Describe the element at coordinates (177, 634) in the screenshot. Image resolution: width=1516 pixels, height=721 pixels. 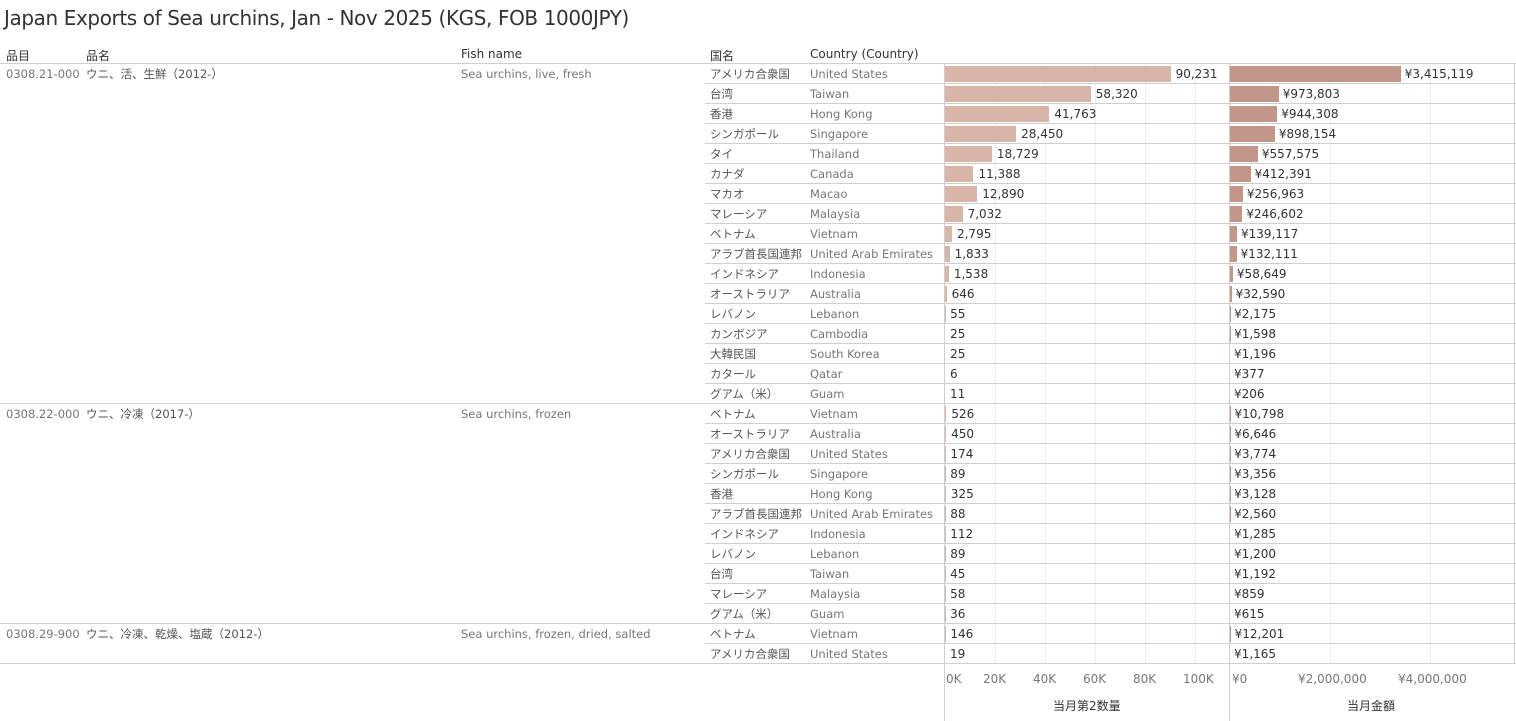
I see `group-name-jp: ウニ、冷凍、乾燥、塩蔵（2012-）` at that location.